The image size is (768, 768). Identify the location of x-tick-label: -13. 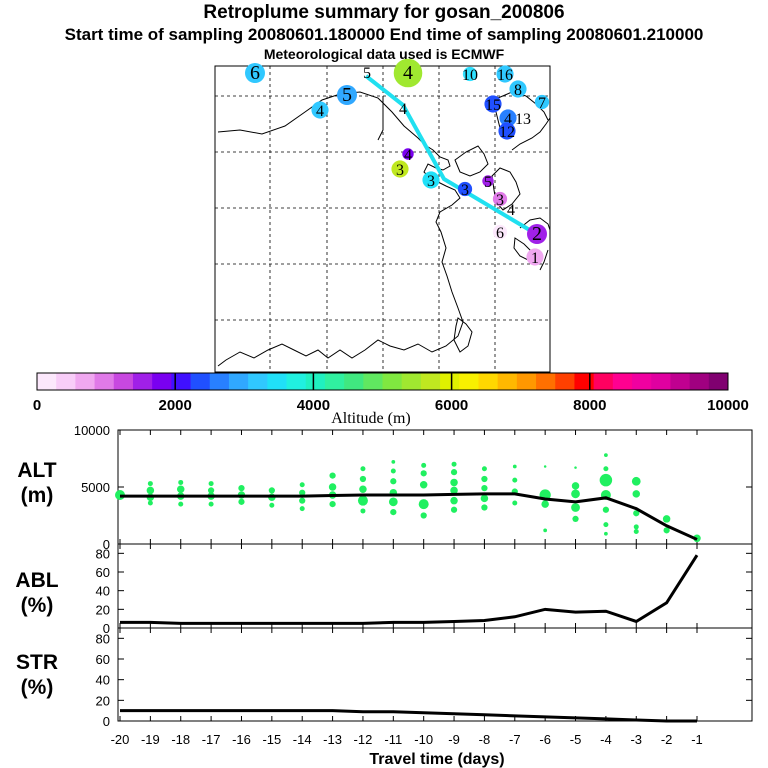
(332, 739).